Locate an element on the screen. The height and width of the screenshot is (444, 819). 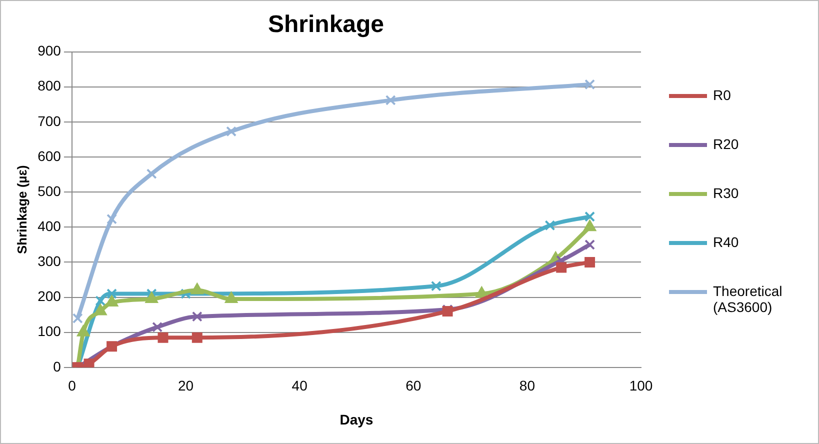
legend-label: R30 is located at coordinates (726, 193).